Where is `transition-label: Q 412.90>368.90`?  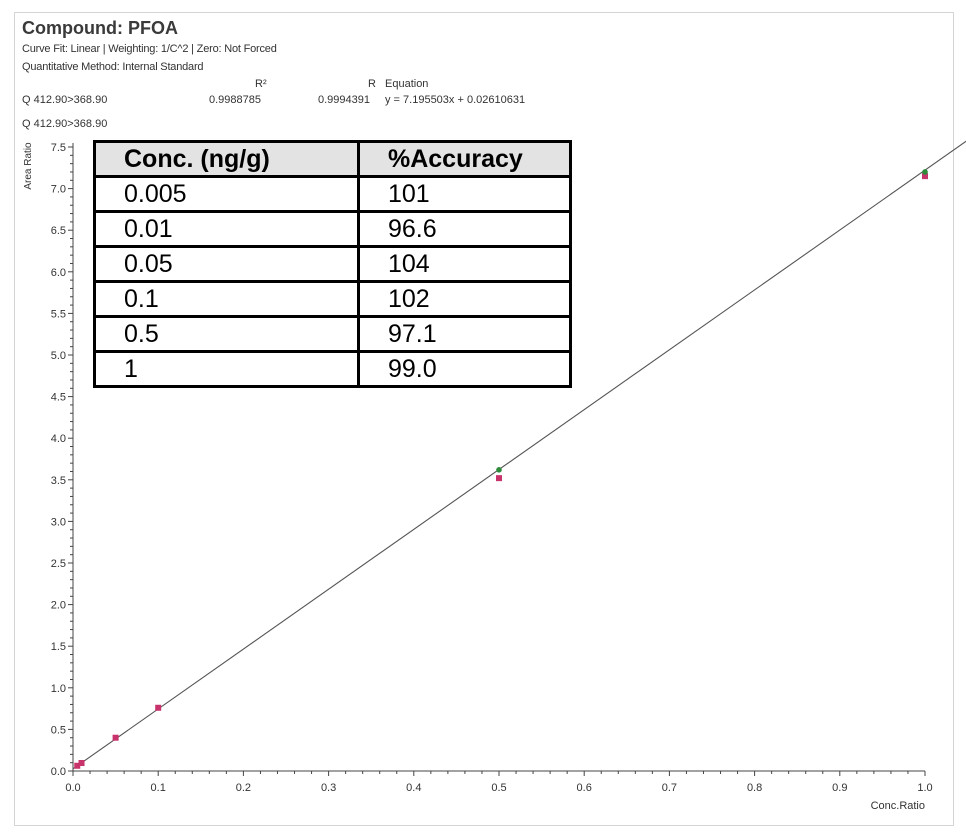 transition-label: Q 412.90>368.90 is located at coordinates (65, 100).